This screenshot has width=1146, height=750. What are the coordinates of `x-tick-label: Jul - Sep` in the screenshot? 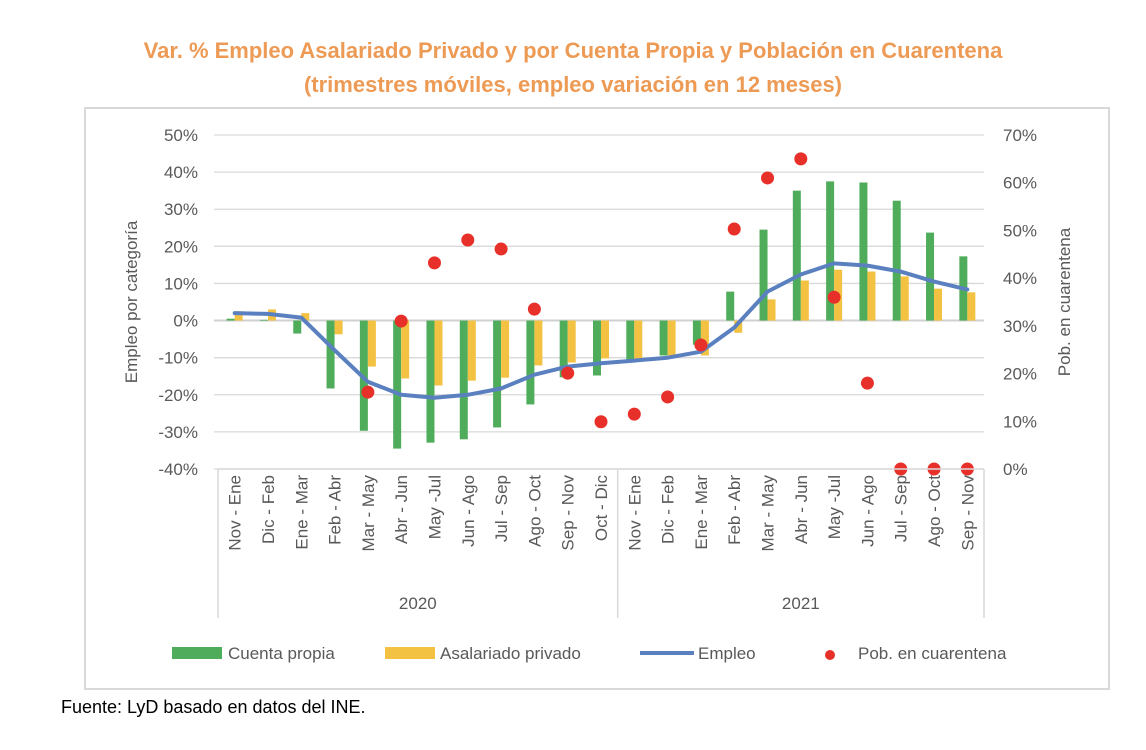 It's located at (501, 508).